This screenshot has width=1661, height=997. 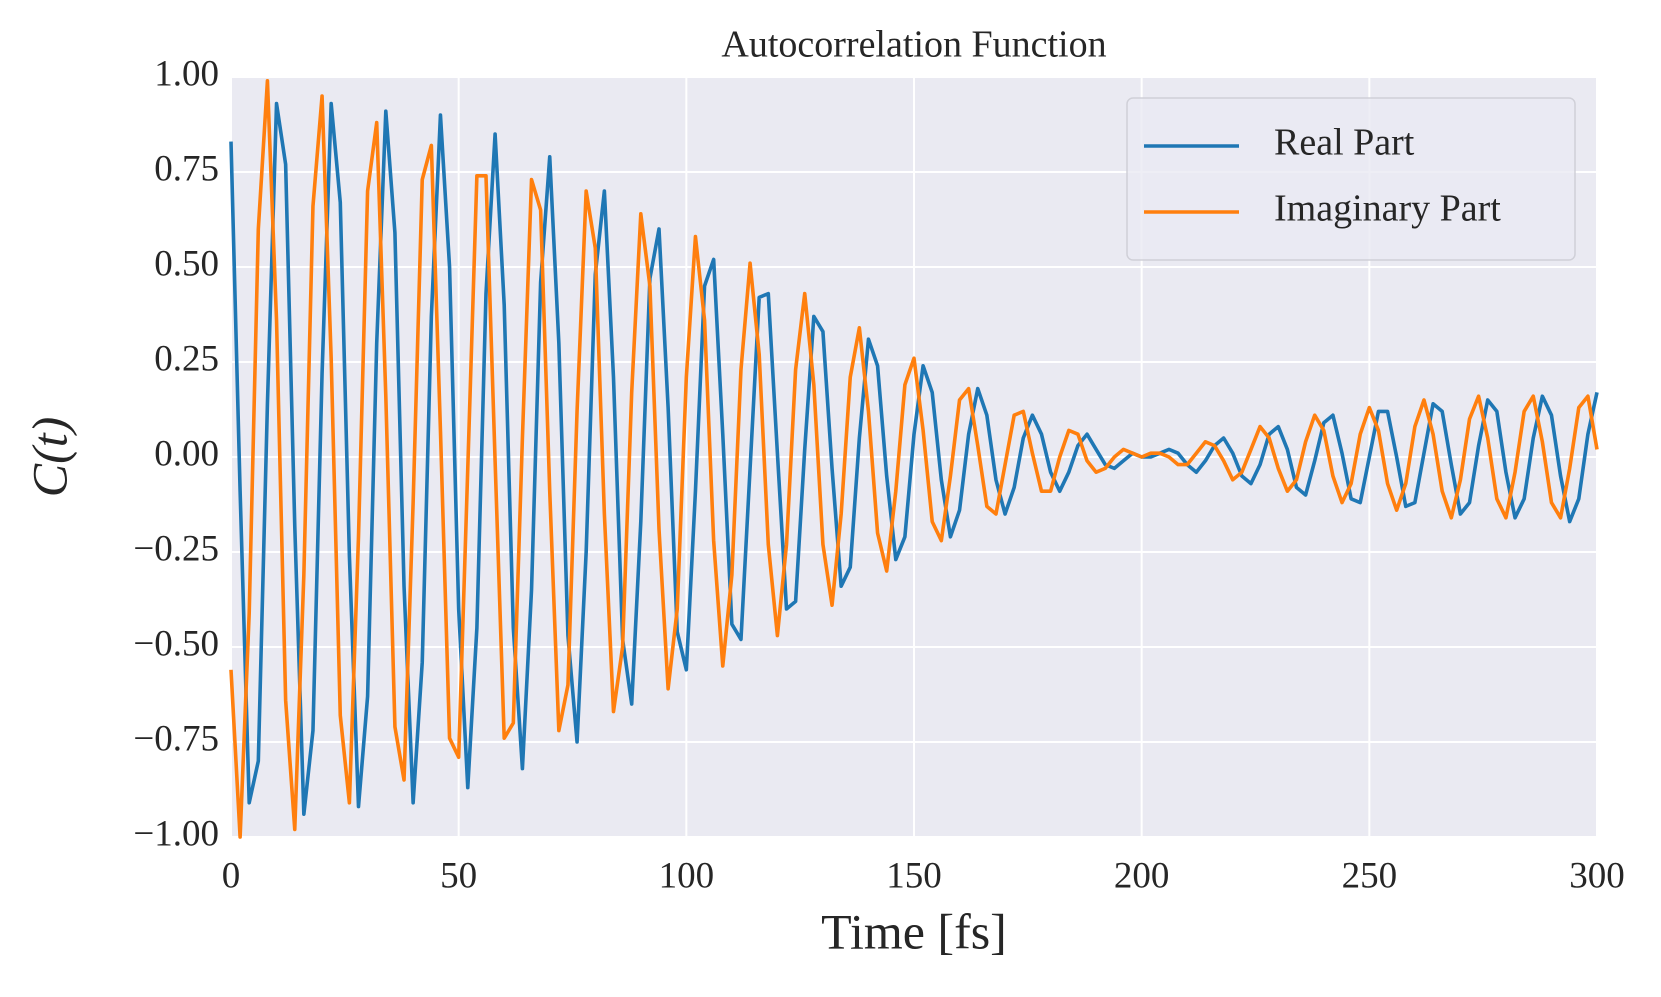 What do you see at coordinates (1344, 143) in the screenshot?
I see `legend-label: Real Part` at bounding box center [1344, 143].